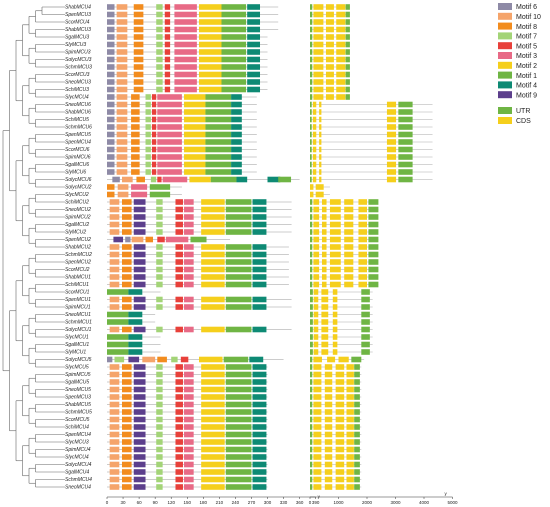  I want to click on motif-axis-tick-label: 360, so click(300, 502).